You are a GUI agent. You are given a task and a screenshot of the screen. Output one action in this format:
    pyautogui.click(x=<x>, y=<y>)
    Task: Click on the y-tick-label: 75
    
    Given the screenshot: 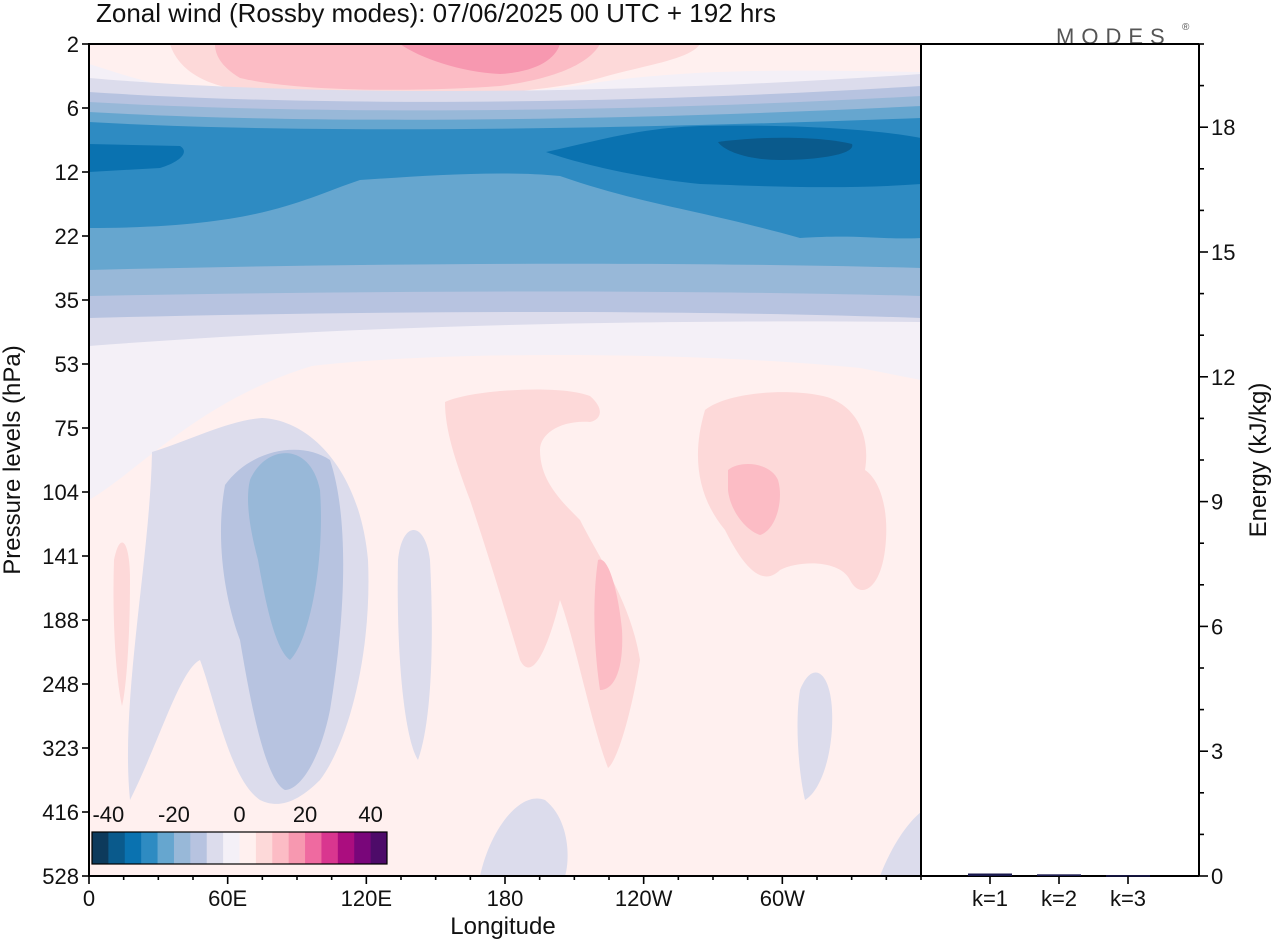 What is the action you would take?
    pyautogui.click(x=67, y=428)
    